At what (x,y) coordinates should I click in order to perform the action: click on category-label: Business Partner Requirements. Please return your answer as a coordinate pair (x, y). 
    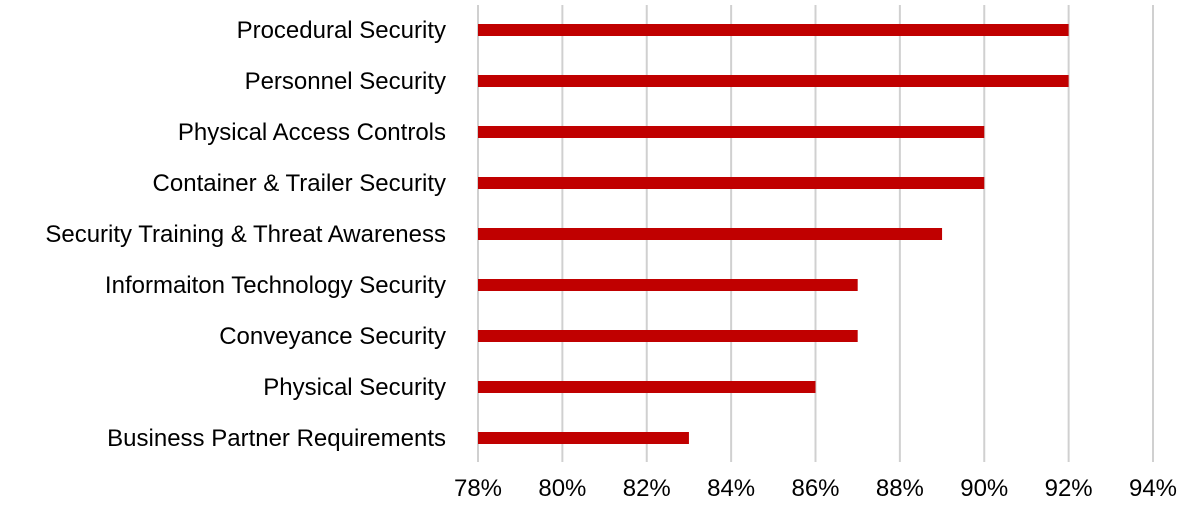
    Looking at the image, I should click on (276, 438).